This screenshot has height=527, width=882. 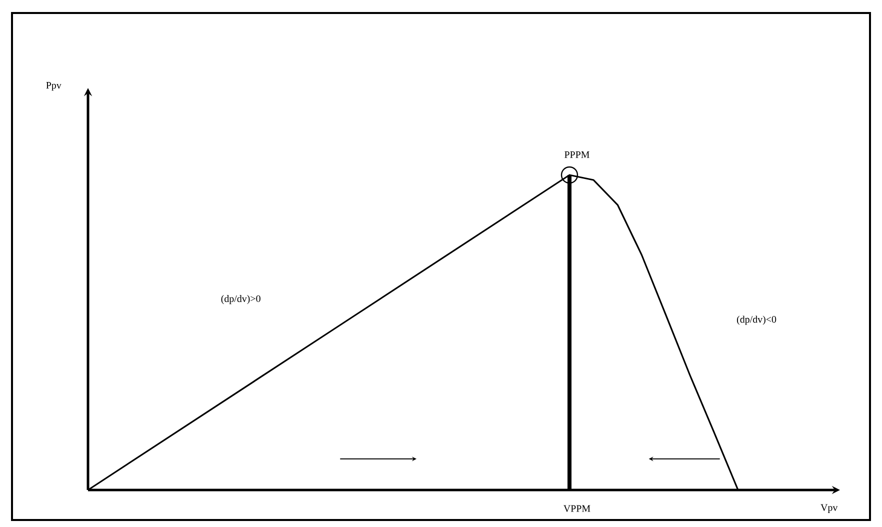 I want to click on text: Ppv, so click(x=54, y=86).